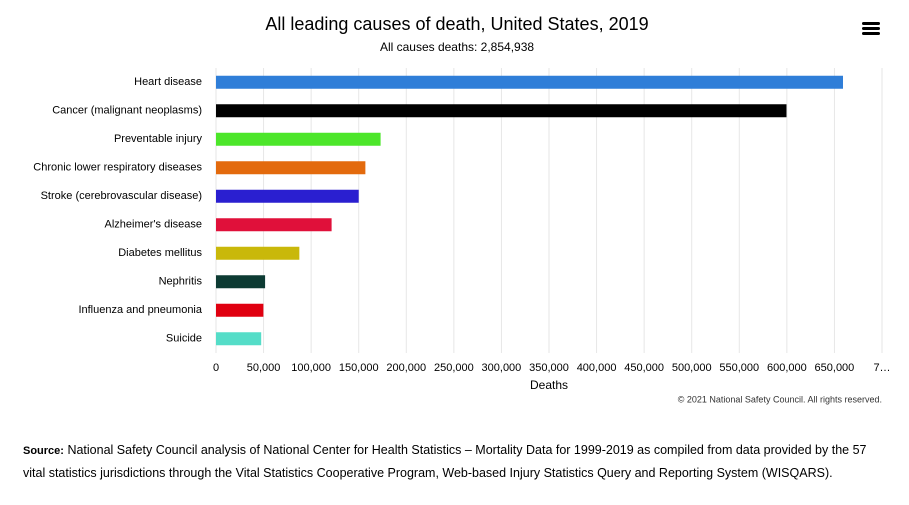  I want to click on x-tick-label: 450,000, so click(644, 368).